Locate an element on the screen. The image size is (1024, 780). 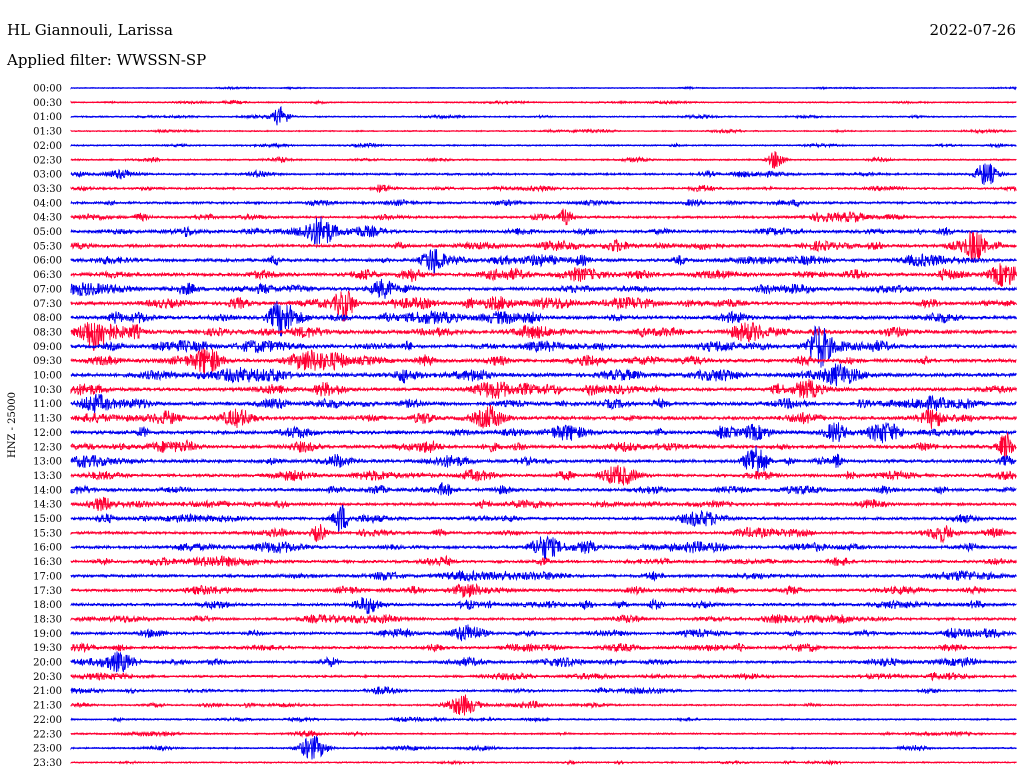
date-label: 2022-07-26 is located at coordinates (972, 30).